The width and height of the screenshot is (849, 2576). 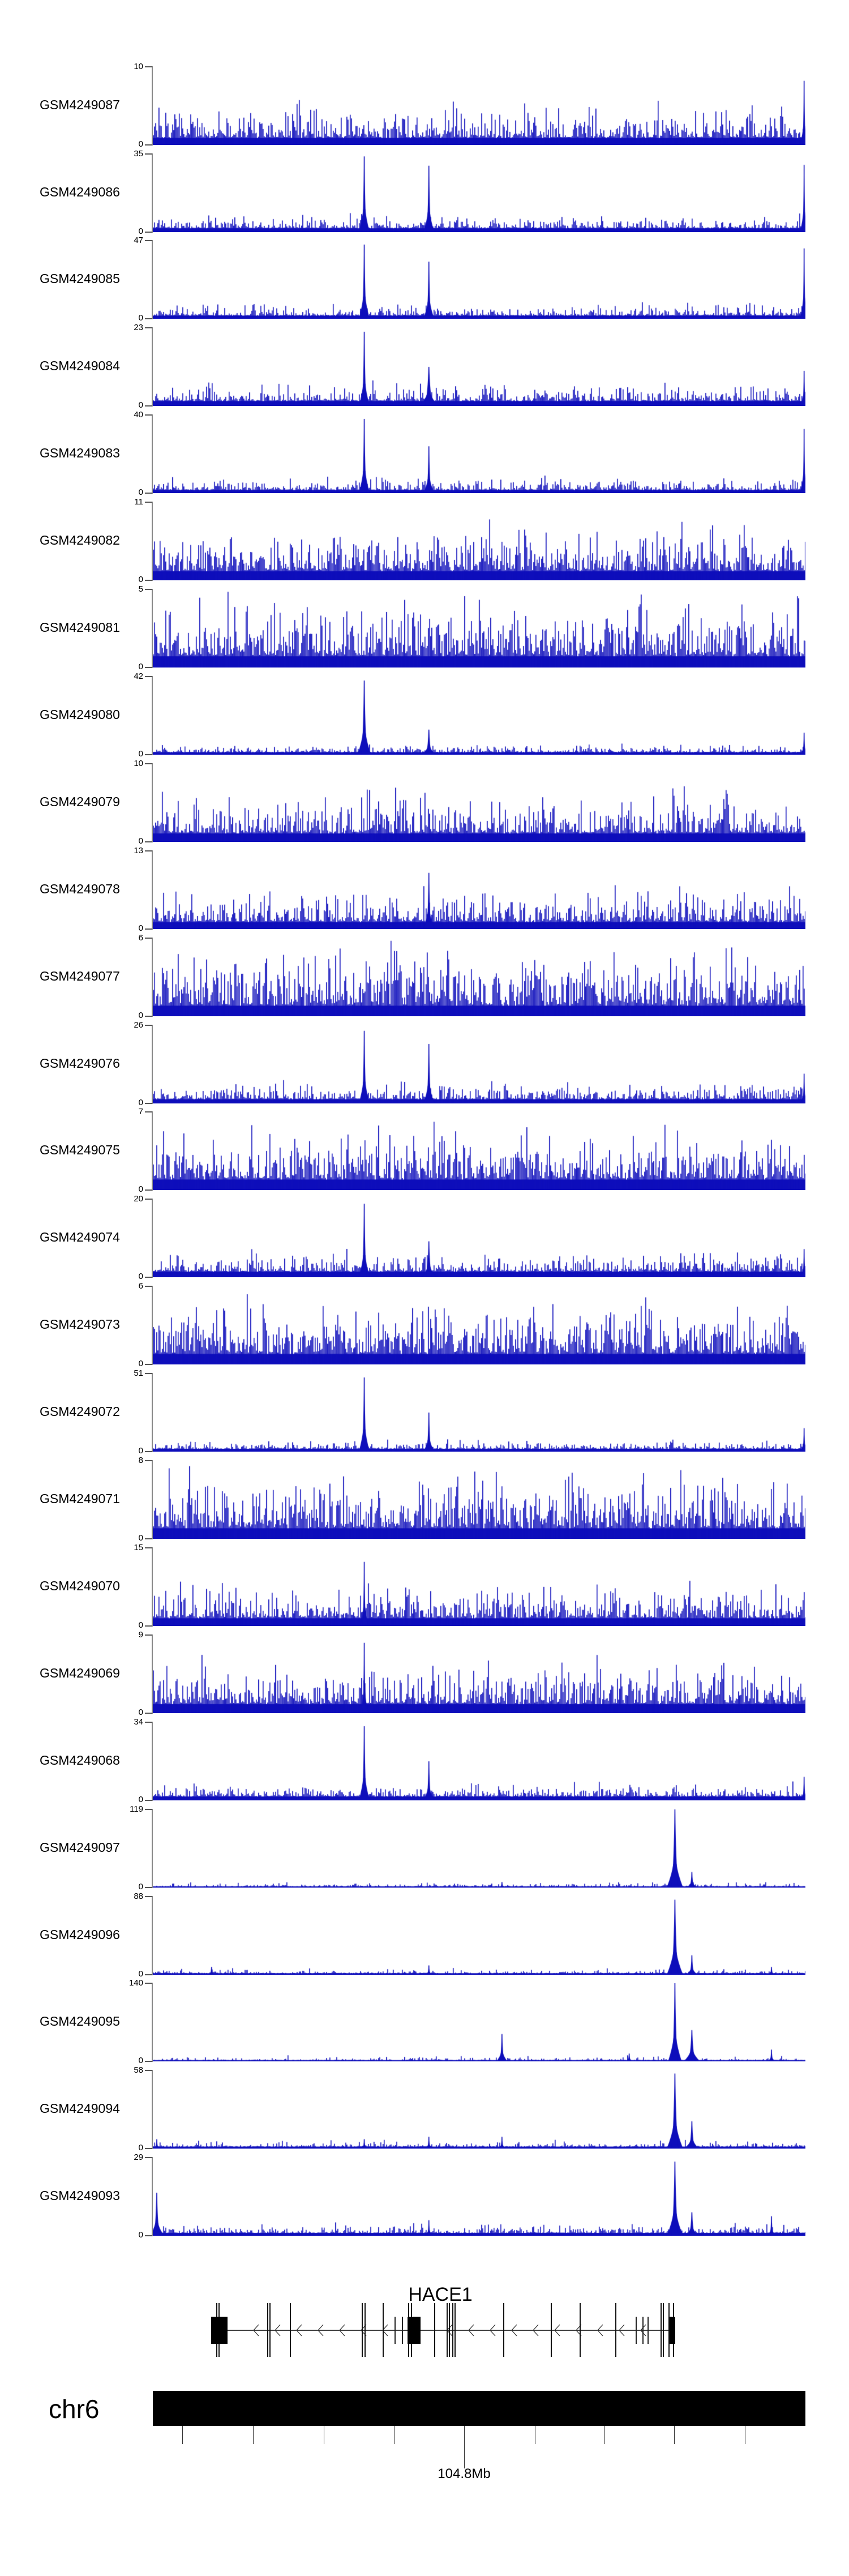 What do you see at coordinates (672, 2330) in the screenshot?
I see `exon-box` at bounding box center [672, 2330].